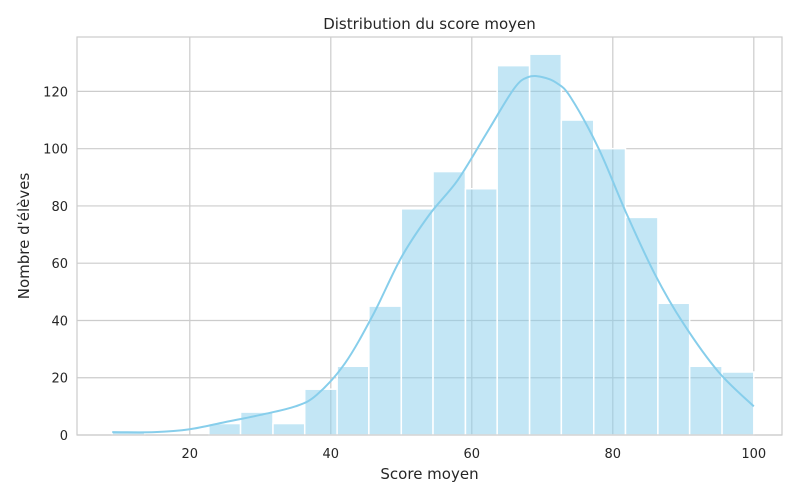  I want to click on x-tick-label: 100, so click(753, 454).